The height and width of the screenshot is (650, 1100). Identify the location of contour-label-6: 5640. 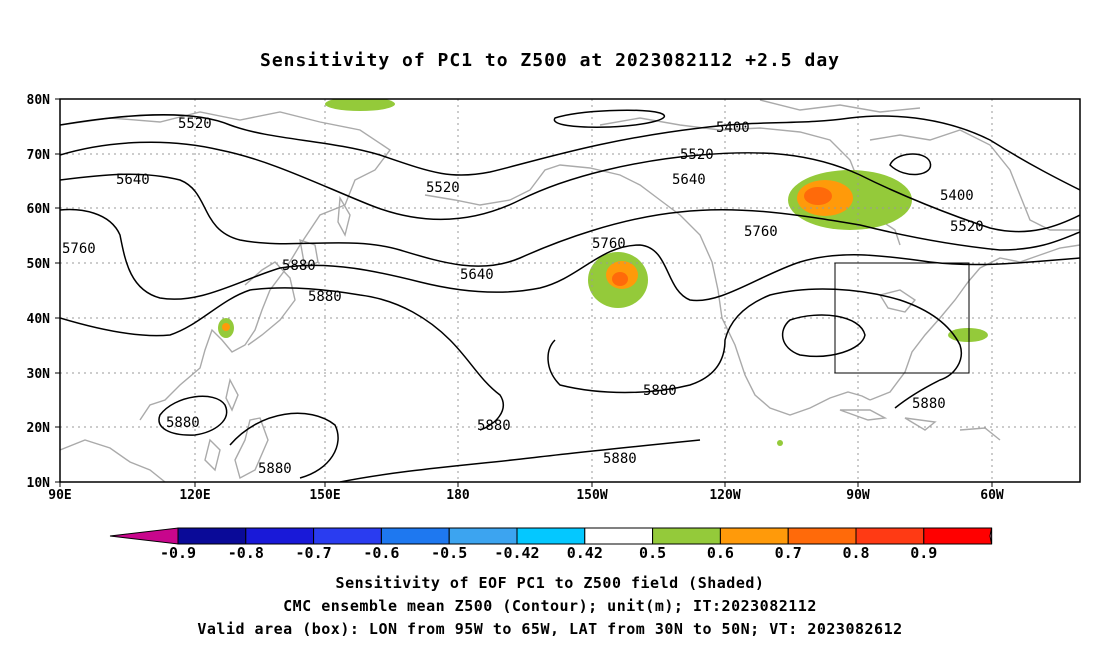
(689, 180).